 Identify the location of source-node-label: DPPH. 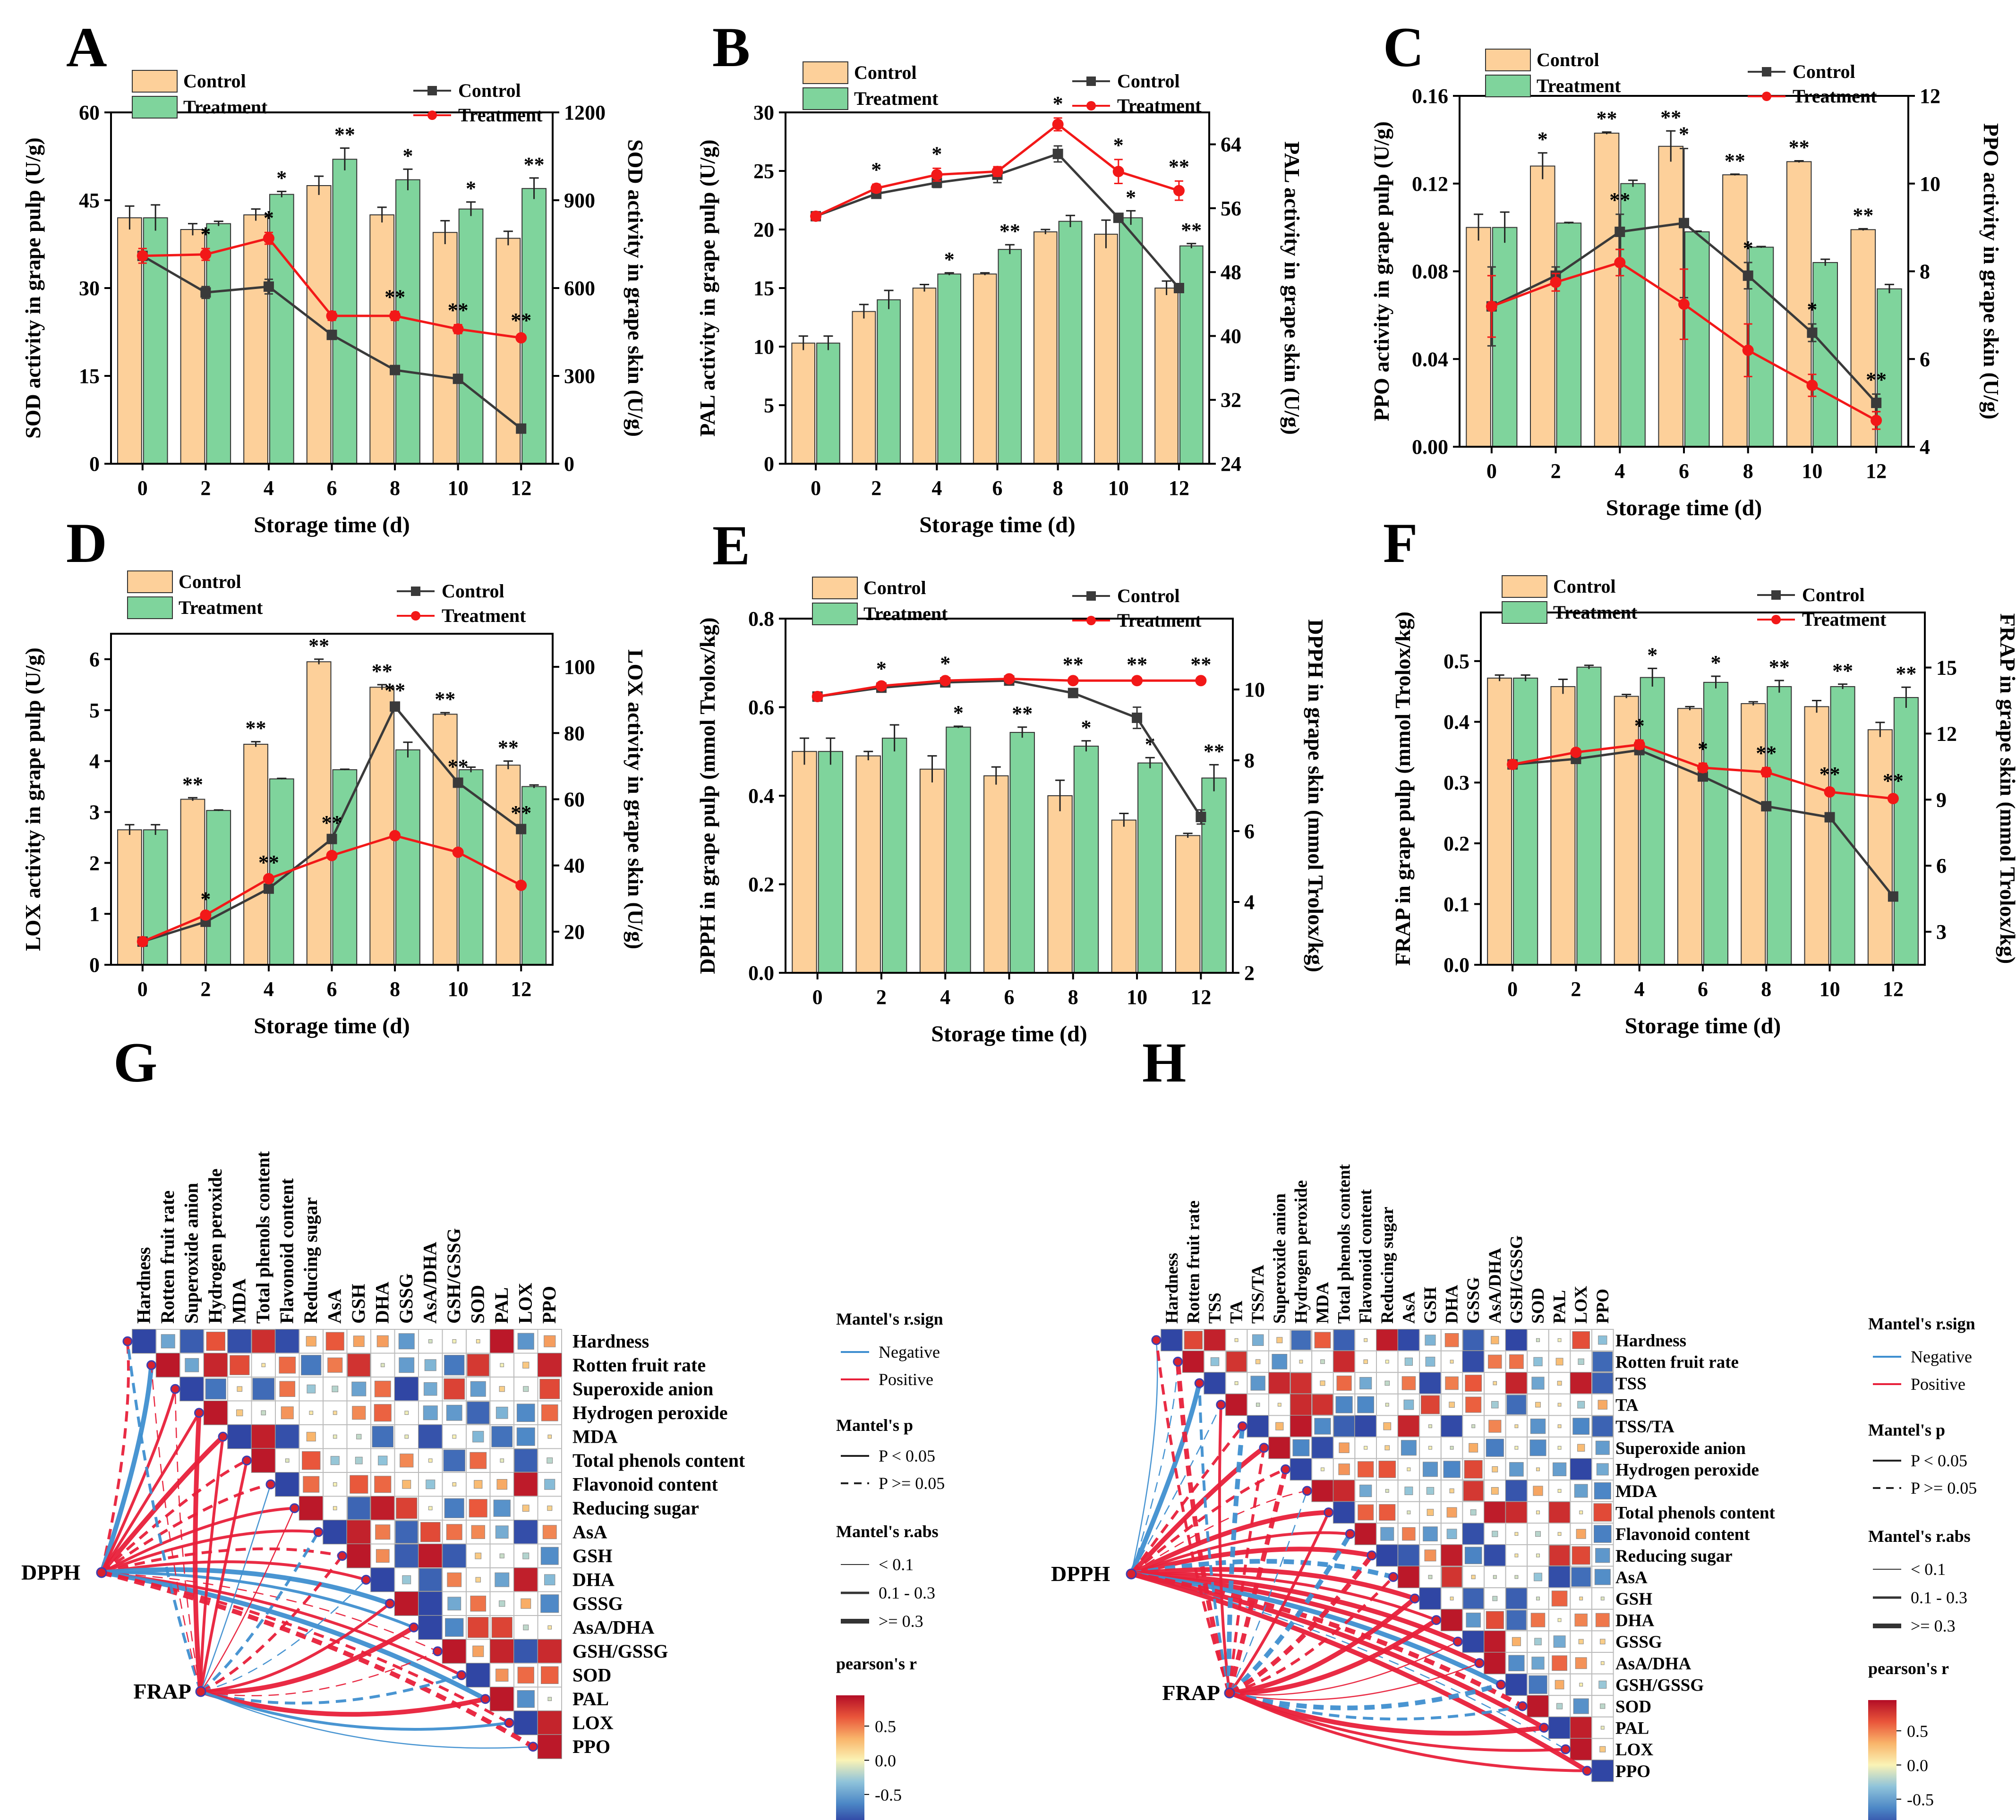
(51, 1572).